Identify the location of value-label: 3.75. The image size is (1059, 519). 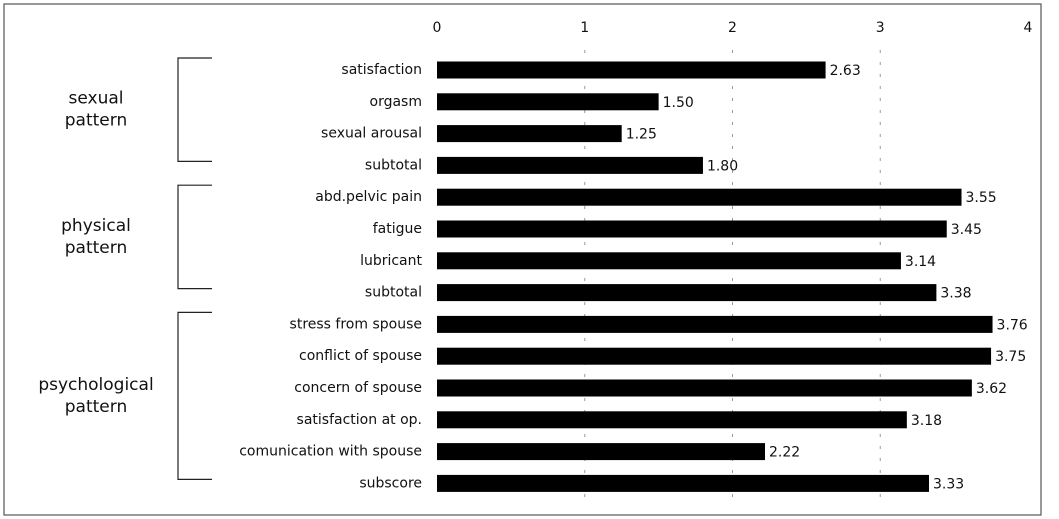
(1010, 357).